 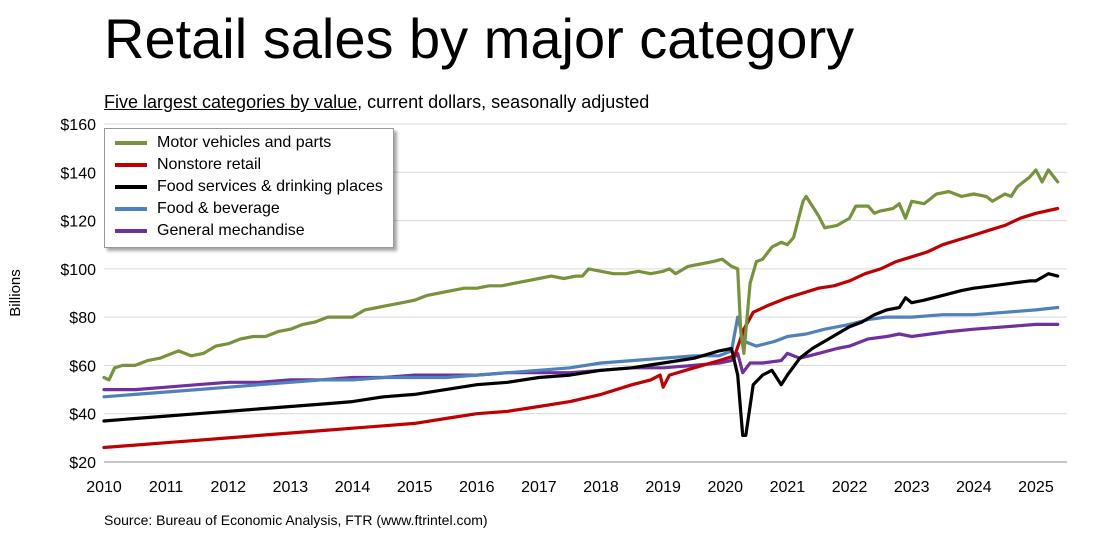 I want to click on legend-label-motor-vehicles: Motor vehicles and parts, so click(x=244, y=142).